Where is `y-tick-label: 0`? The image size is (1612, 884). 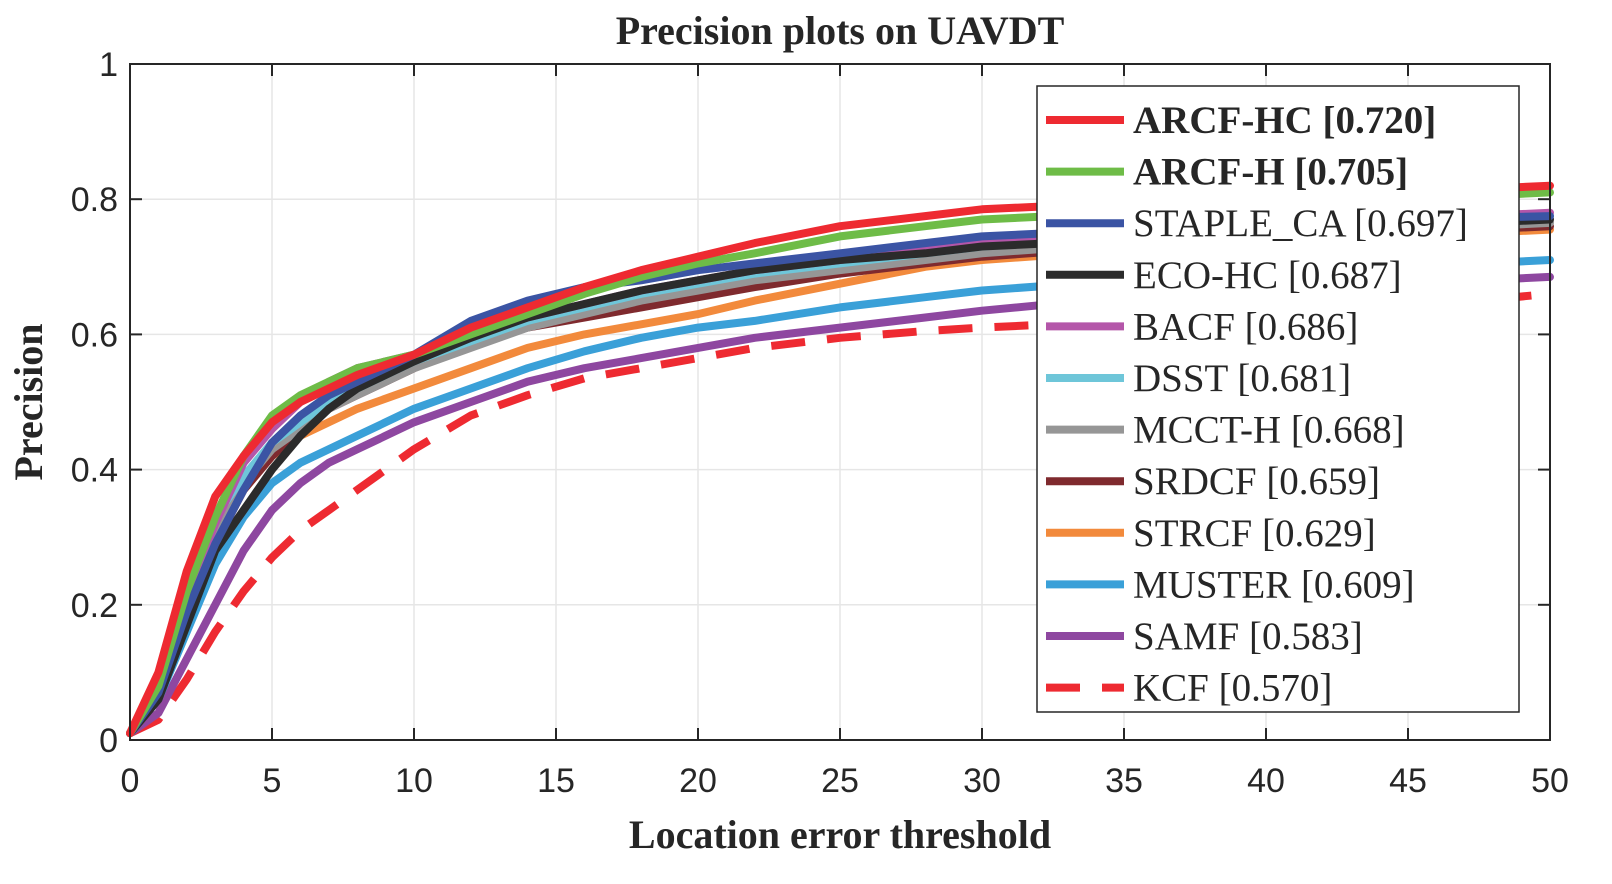 y-tick-label: 0 is located at coordinates (108, 741).